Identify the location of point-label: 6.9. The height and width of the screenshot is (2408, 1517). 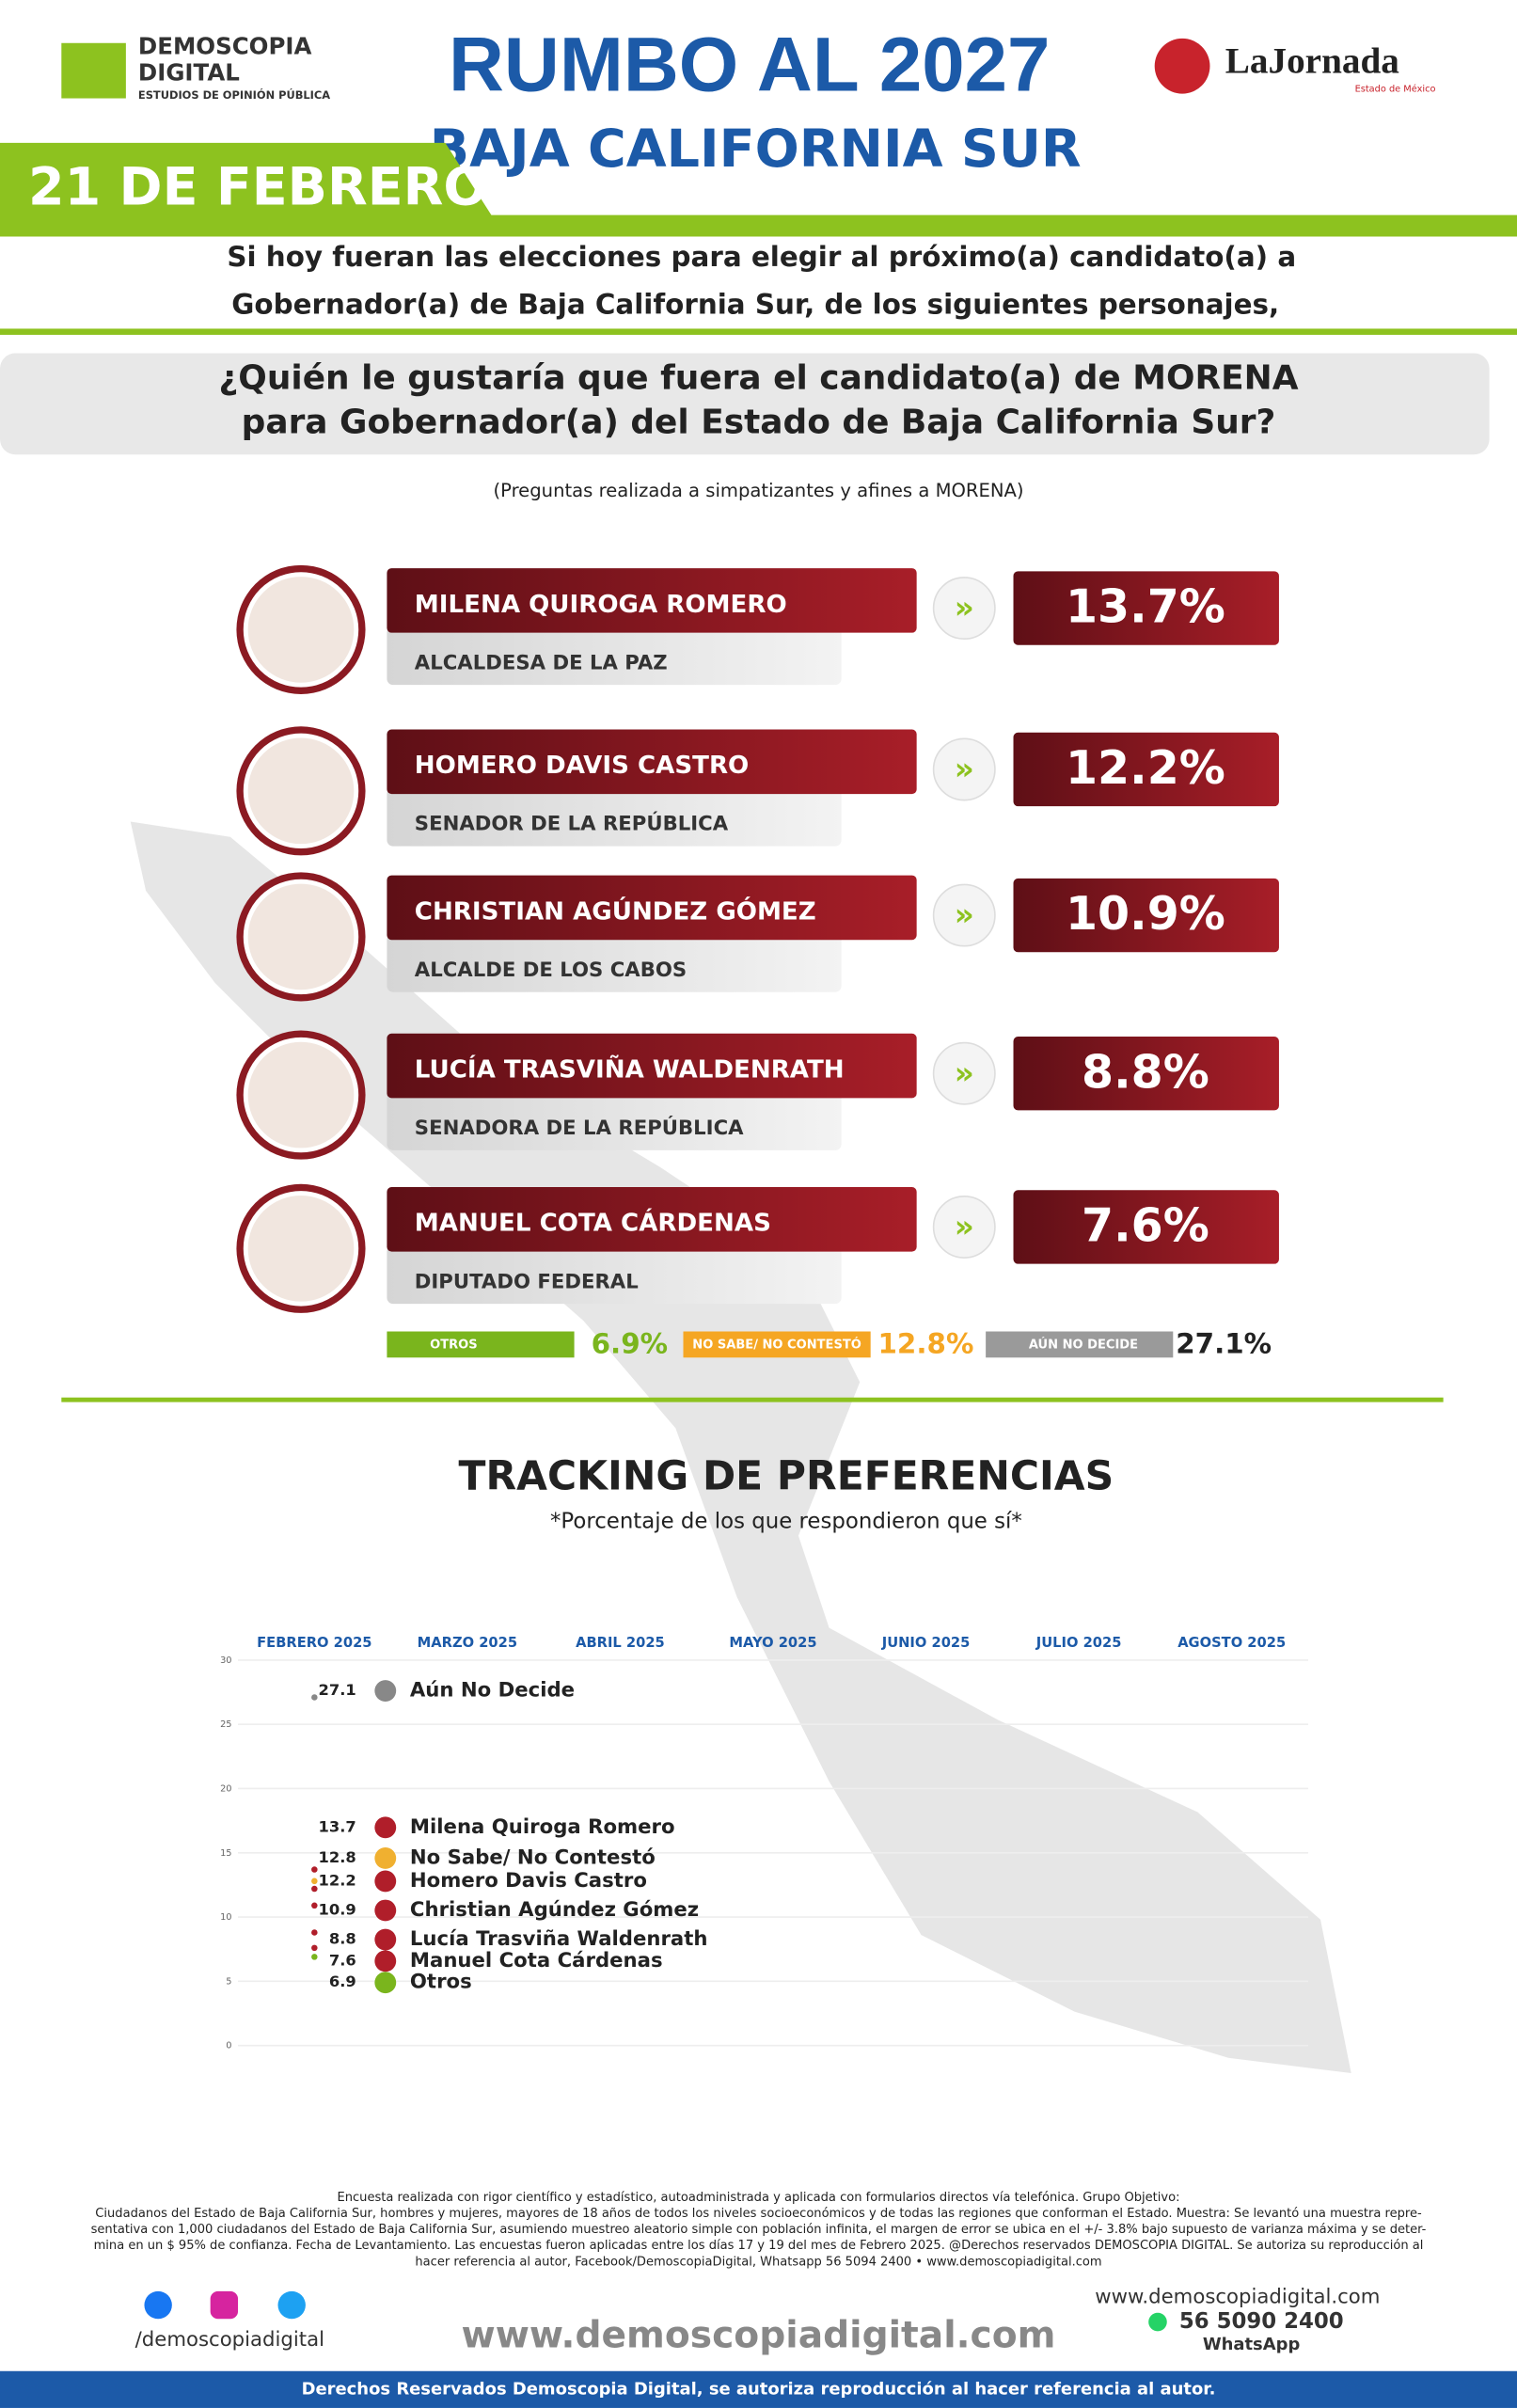
(342, 1981).